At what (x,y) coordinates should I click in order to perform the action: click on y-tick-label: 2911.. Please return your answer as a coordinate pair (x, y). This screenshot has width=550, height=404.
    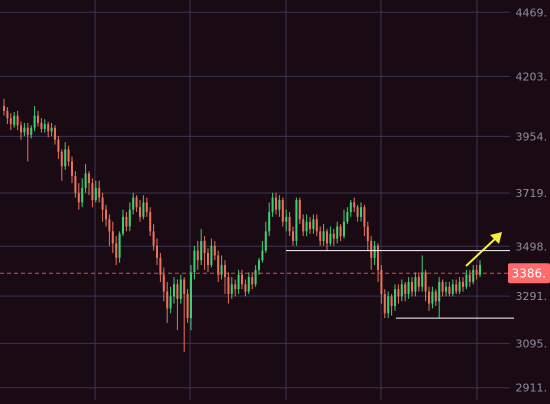
    Looking at the image, I should click on (532, 388).